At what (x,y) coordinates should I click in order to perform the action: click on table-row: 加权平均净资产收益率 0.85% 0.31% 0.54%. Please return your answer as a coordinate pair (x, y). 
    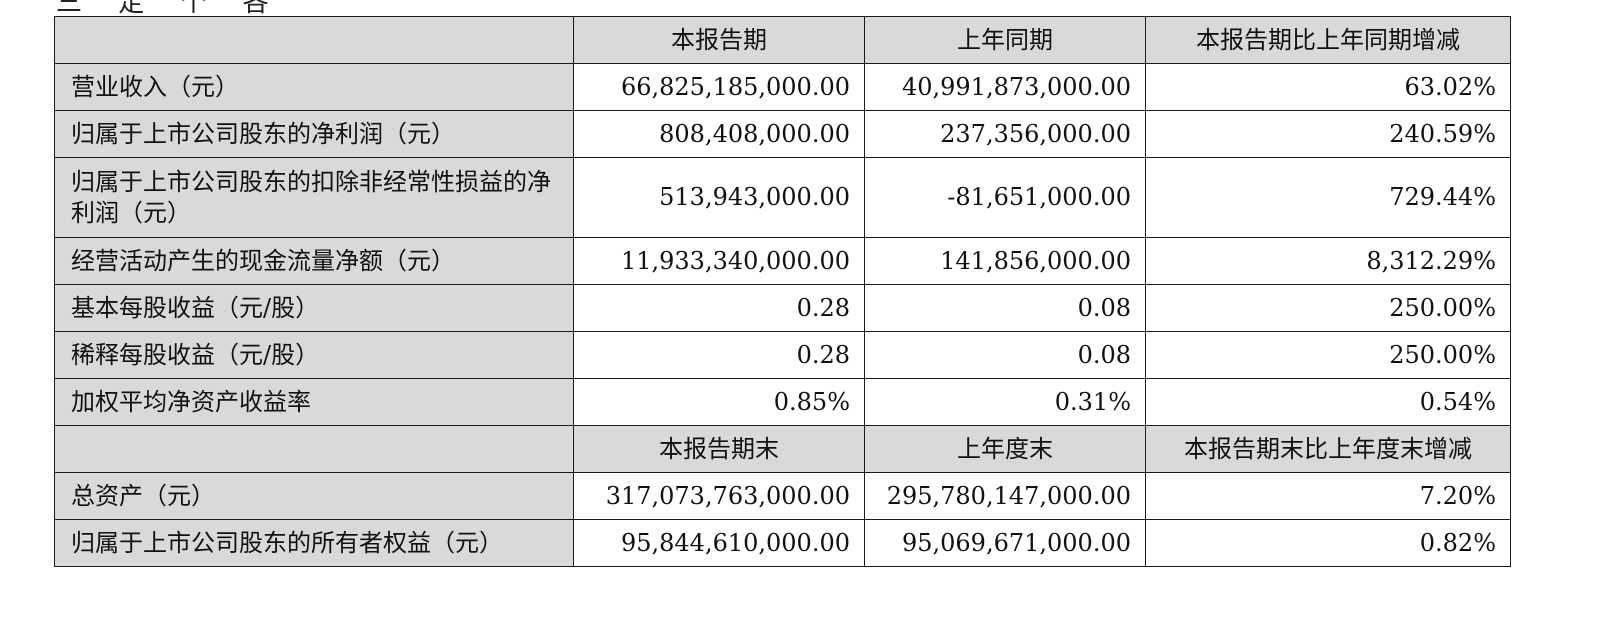
    Looking at the image, I should click on (782, 402).